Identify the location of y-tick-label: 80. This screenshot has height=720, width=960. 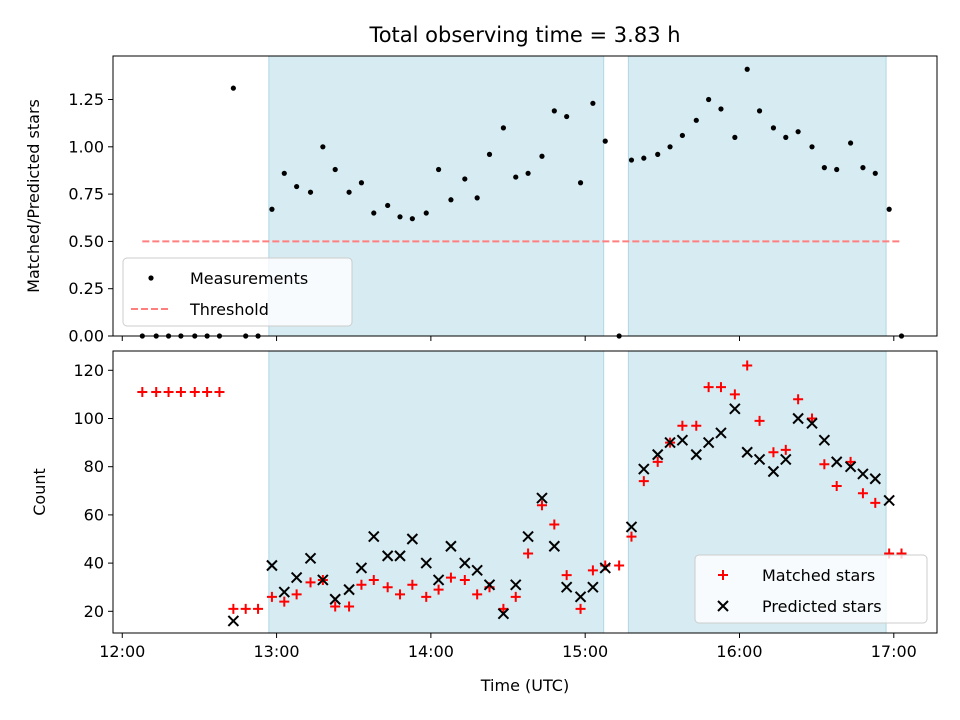
(94, 466).